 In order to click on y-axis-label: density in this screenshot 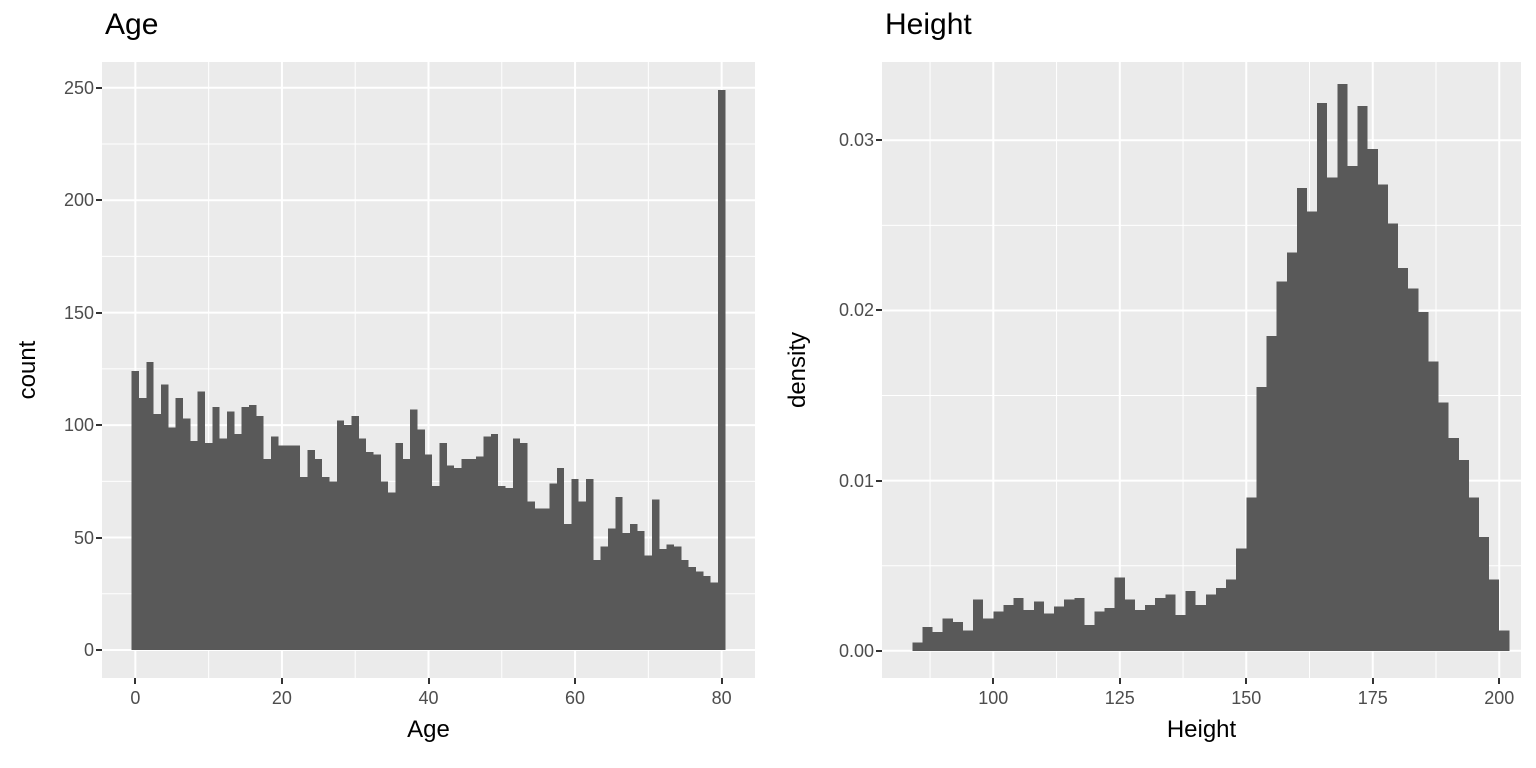, I will do `click(797, 370)`.